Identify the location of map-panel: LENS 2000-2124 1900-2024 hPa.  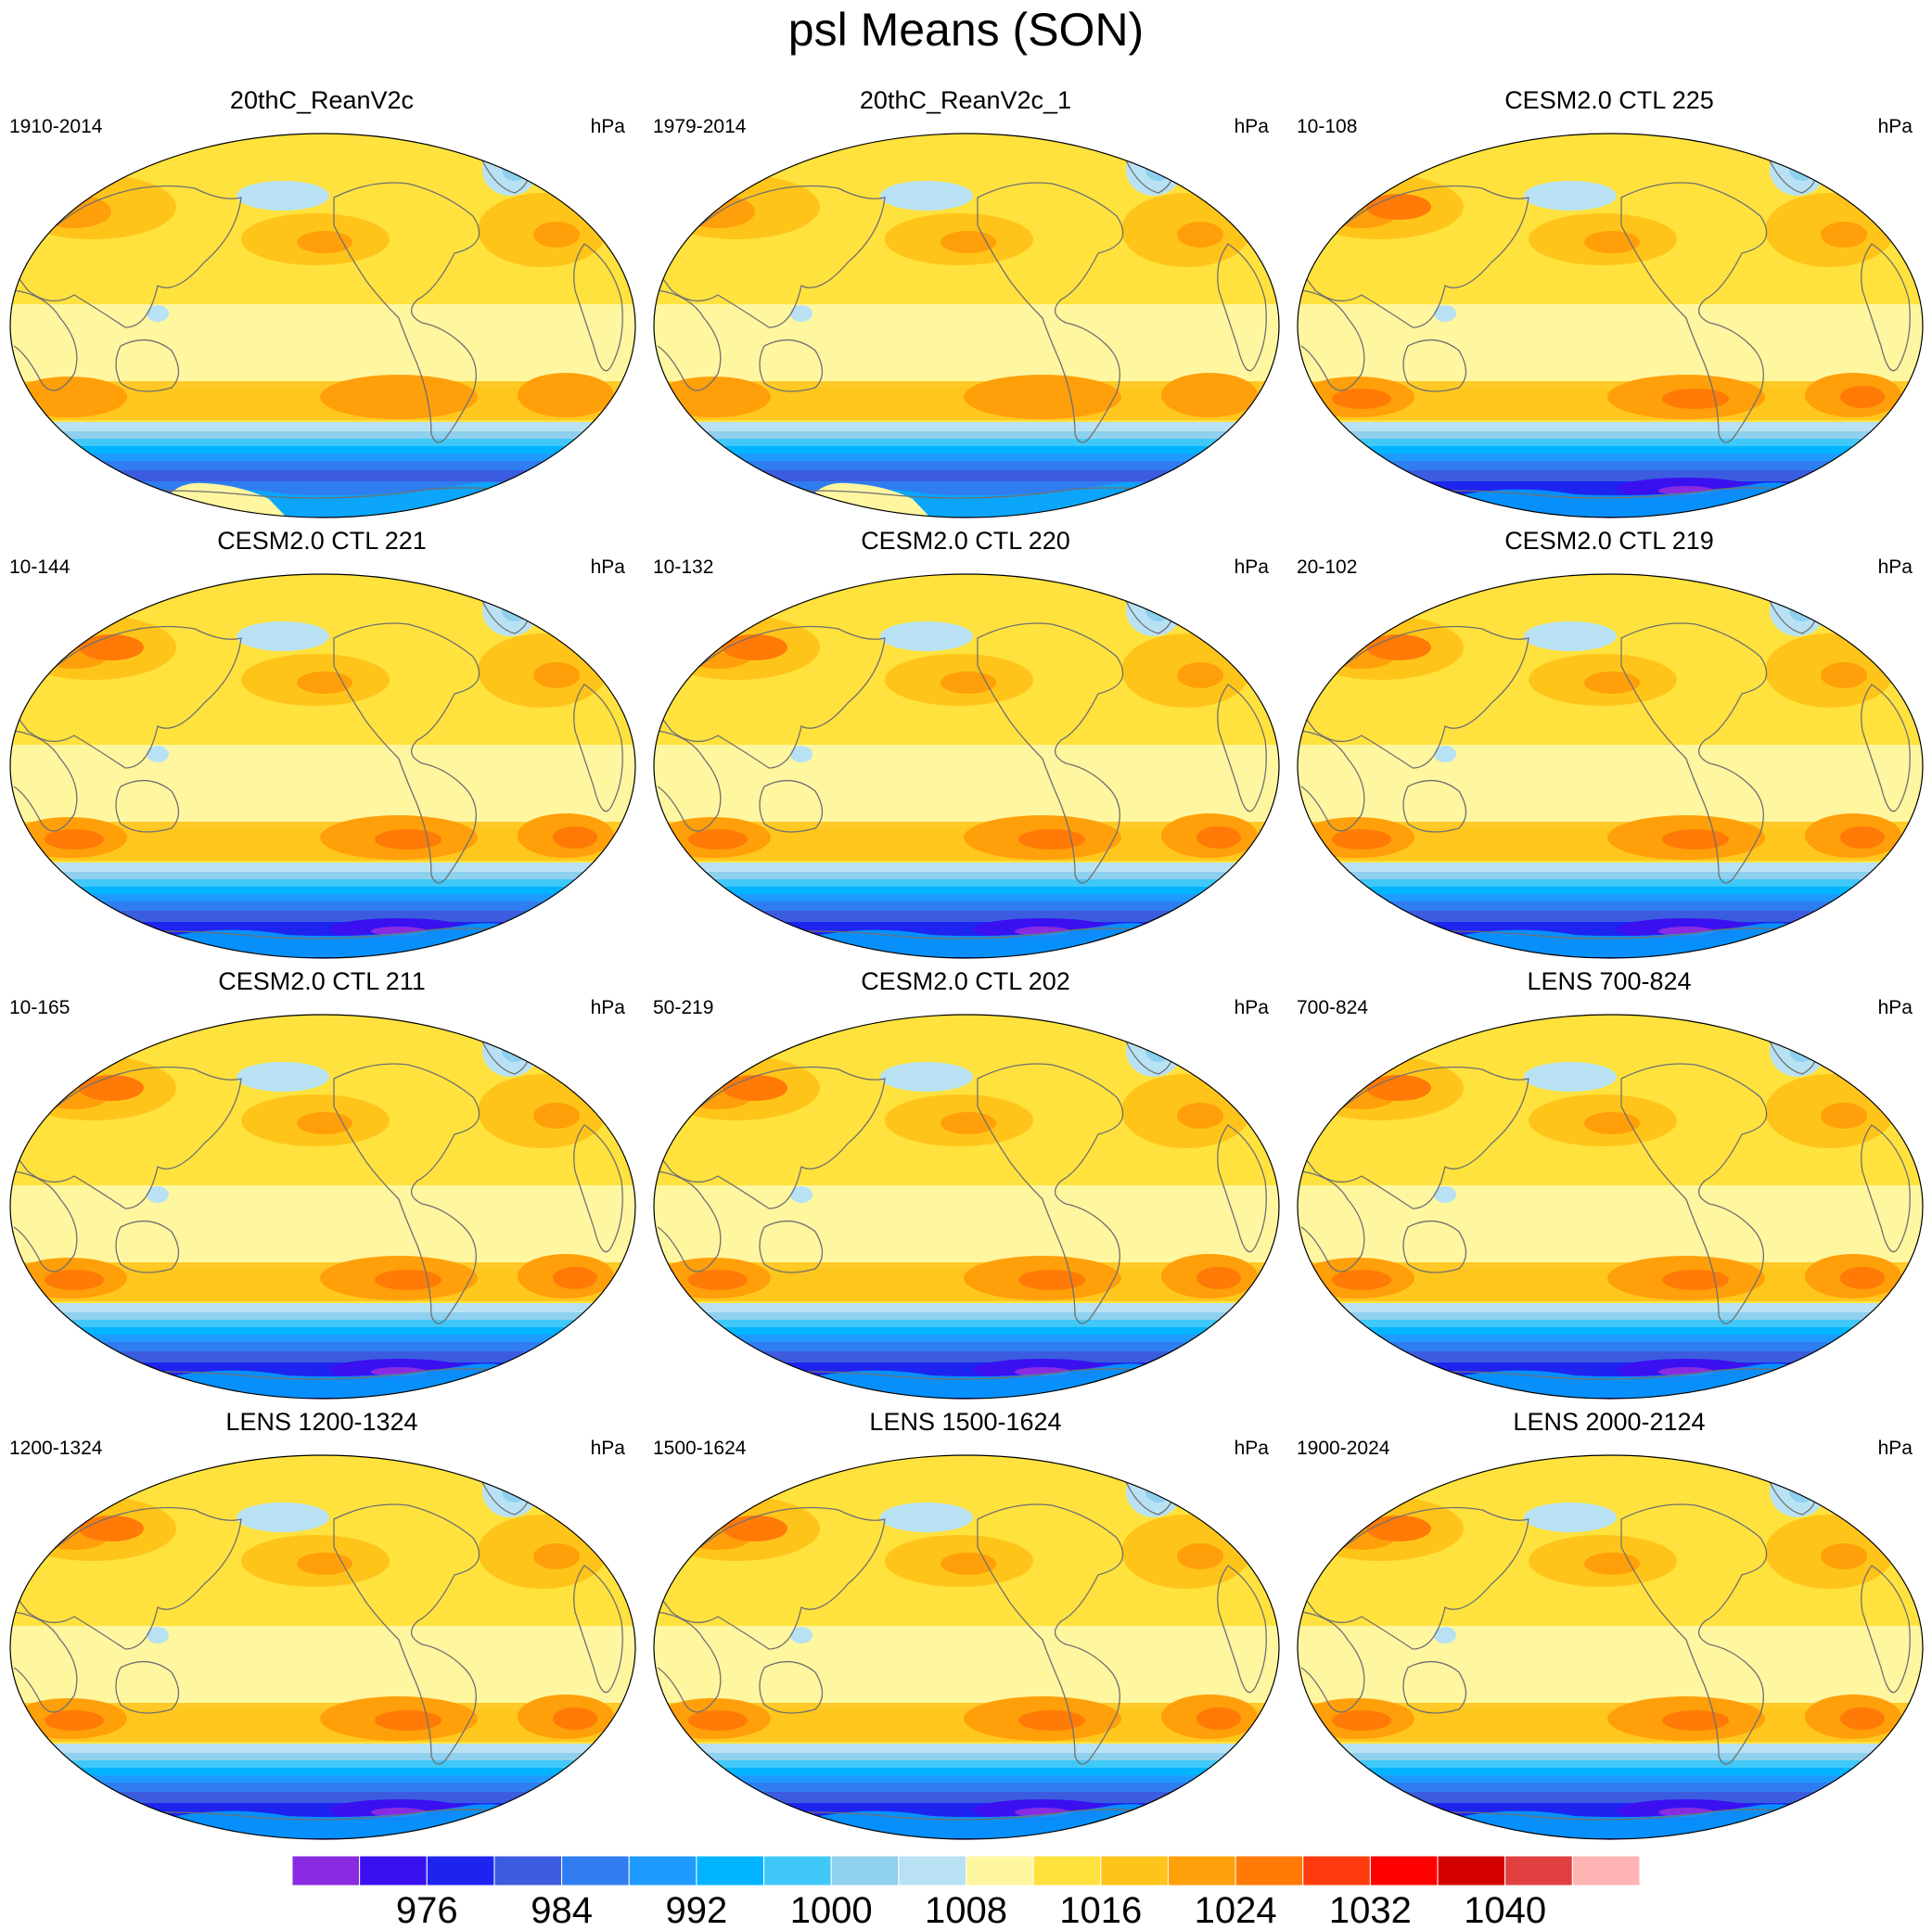
(1609, 1625).